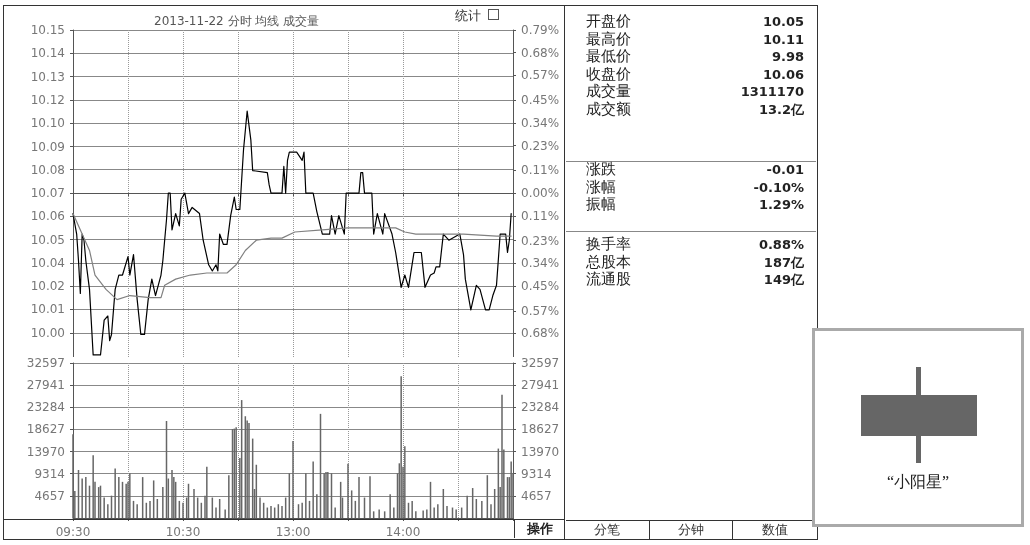 The height and width of the screenshot is (545, 1030). I want to click on category-label: 最低价, so click(608, 56).